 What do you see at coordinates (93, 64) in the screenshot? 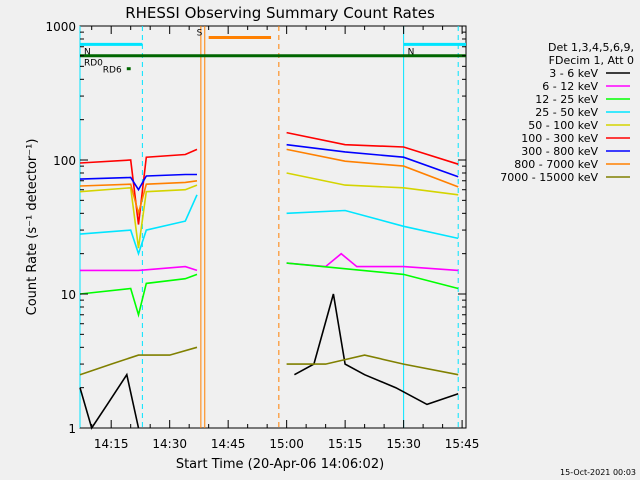
I see `flag-label: RD0` at bounding box center [93, 64].